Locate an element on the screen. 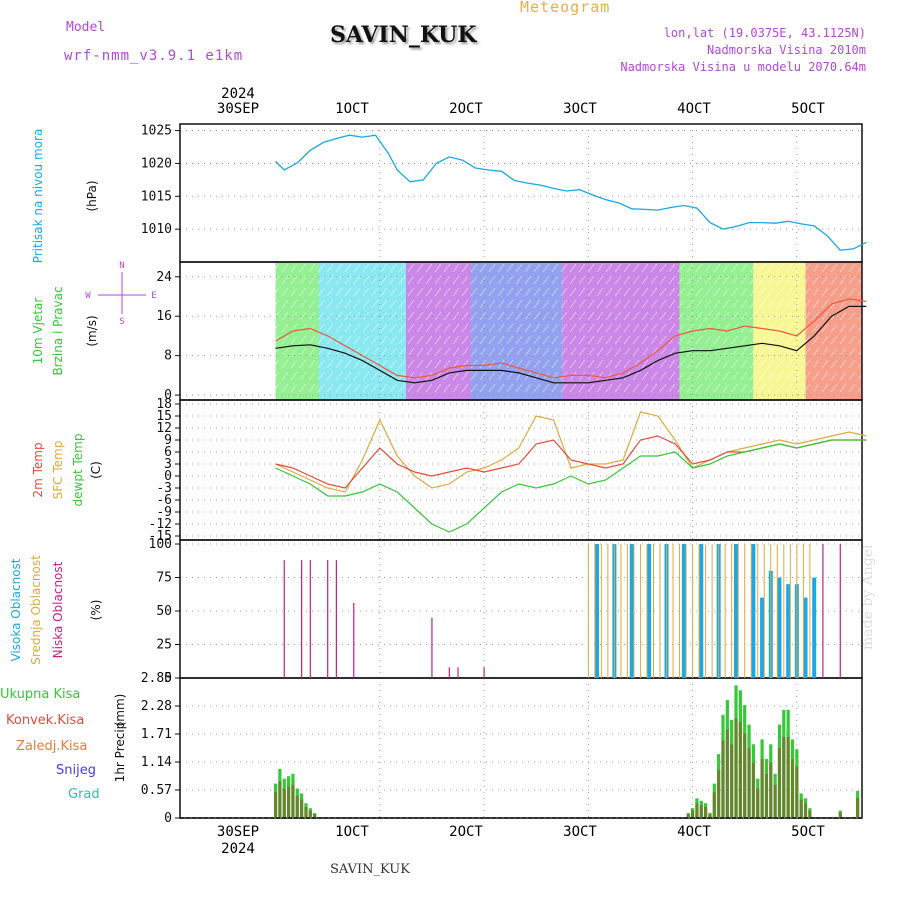  y-tick-label: 0 is located at coordinates (168, 395).